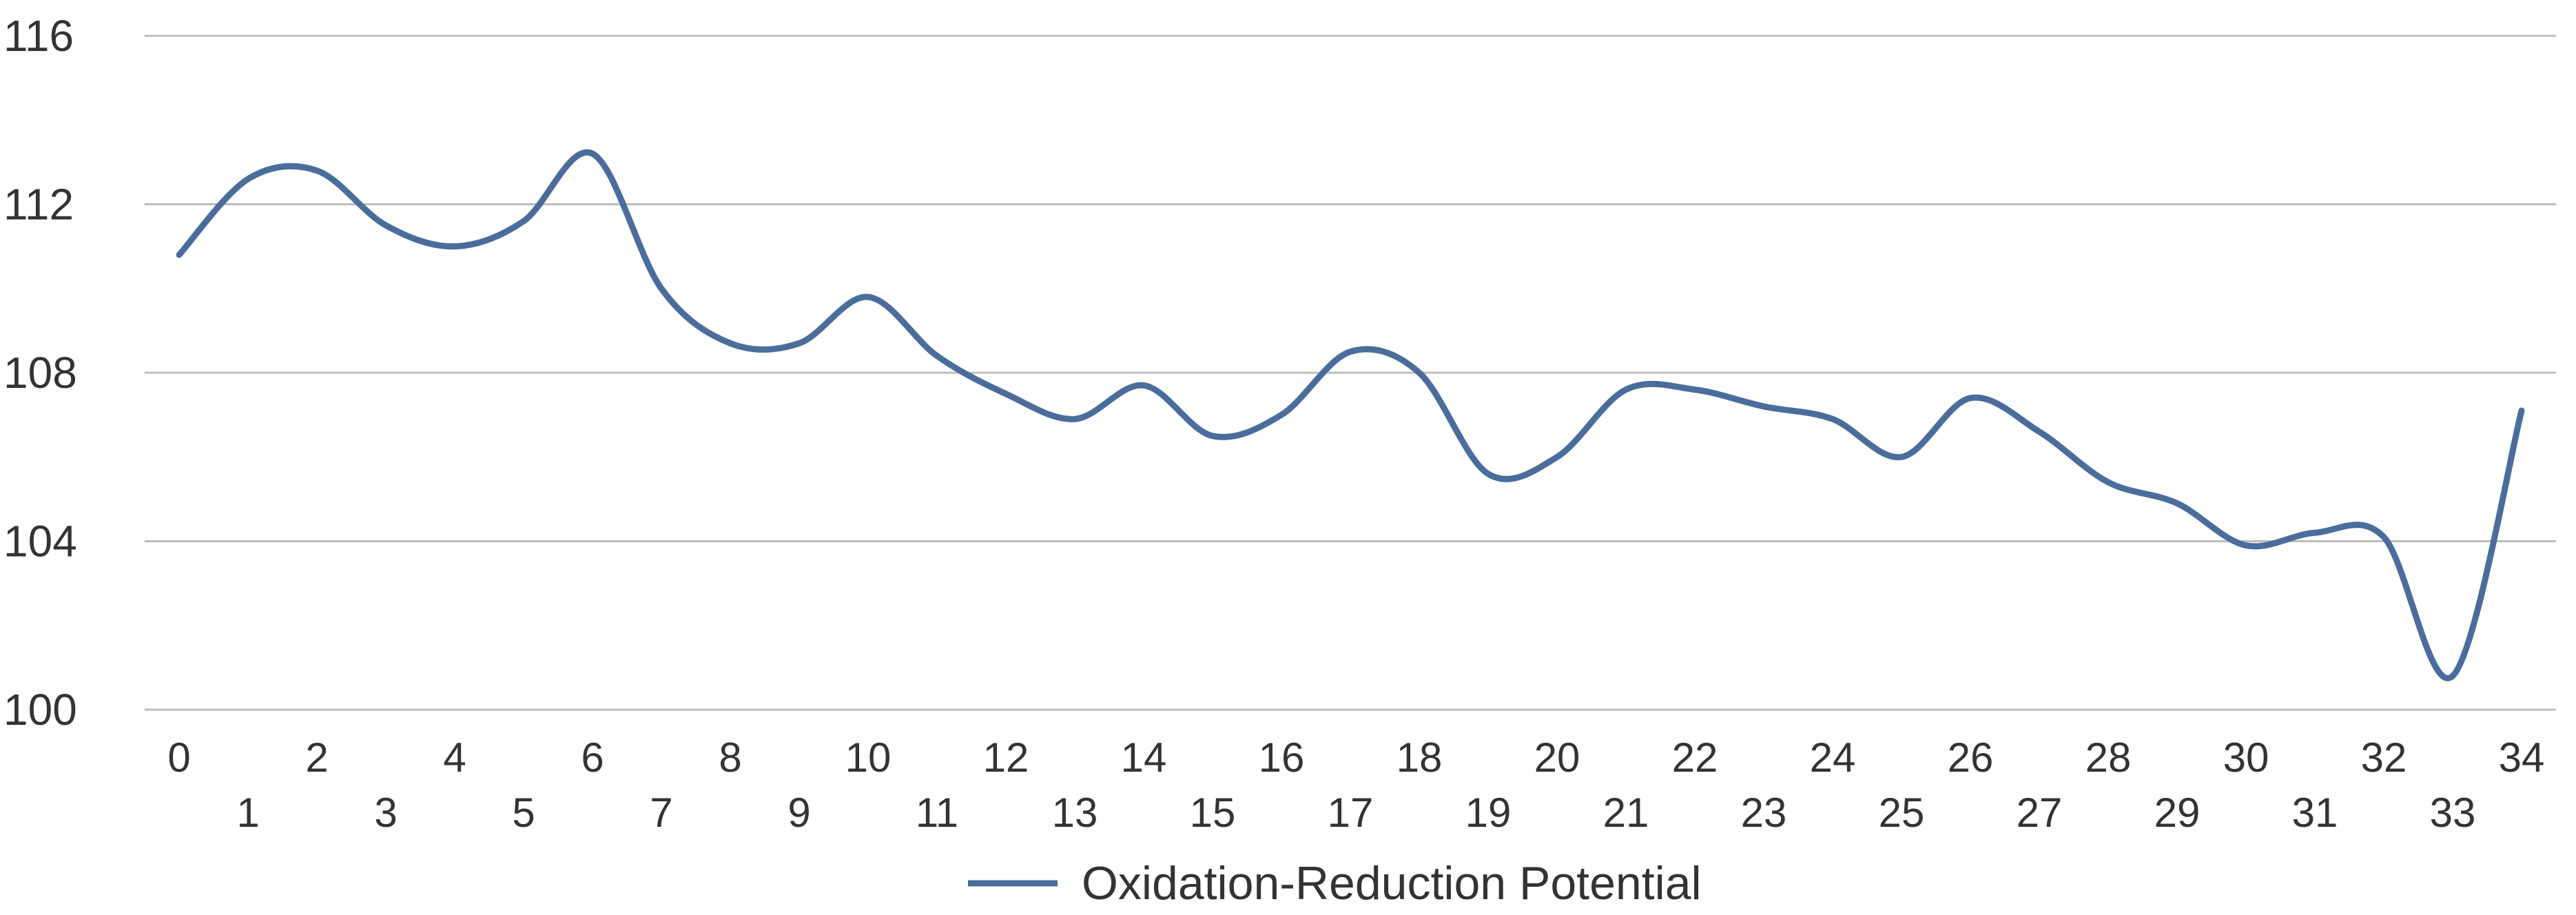 Image resolution: width=2576 pixels, height=915 pixels. What do you see at coordinates (798, 813) in the screenshot?
I see `x-tick-label: 9` at bounding box center [798, 813].